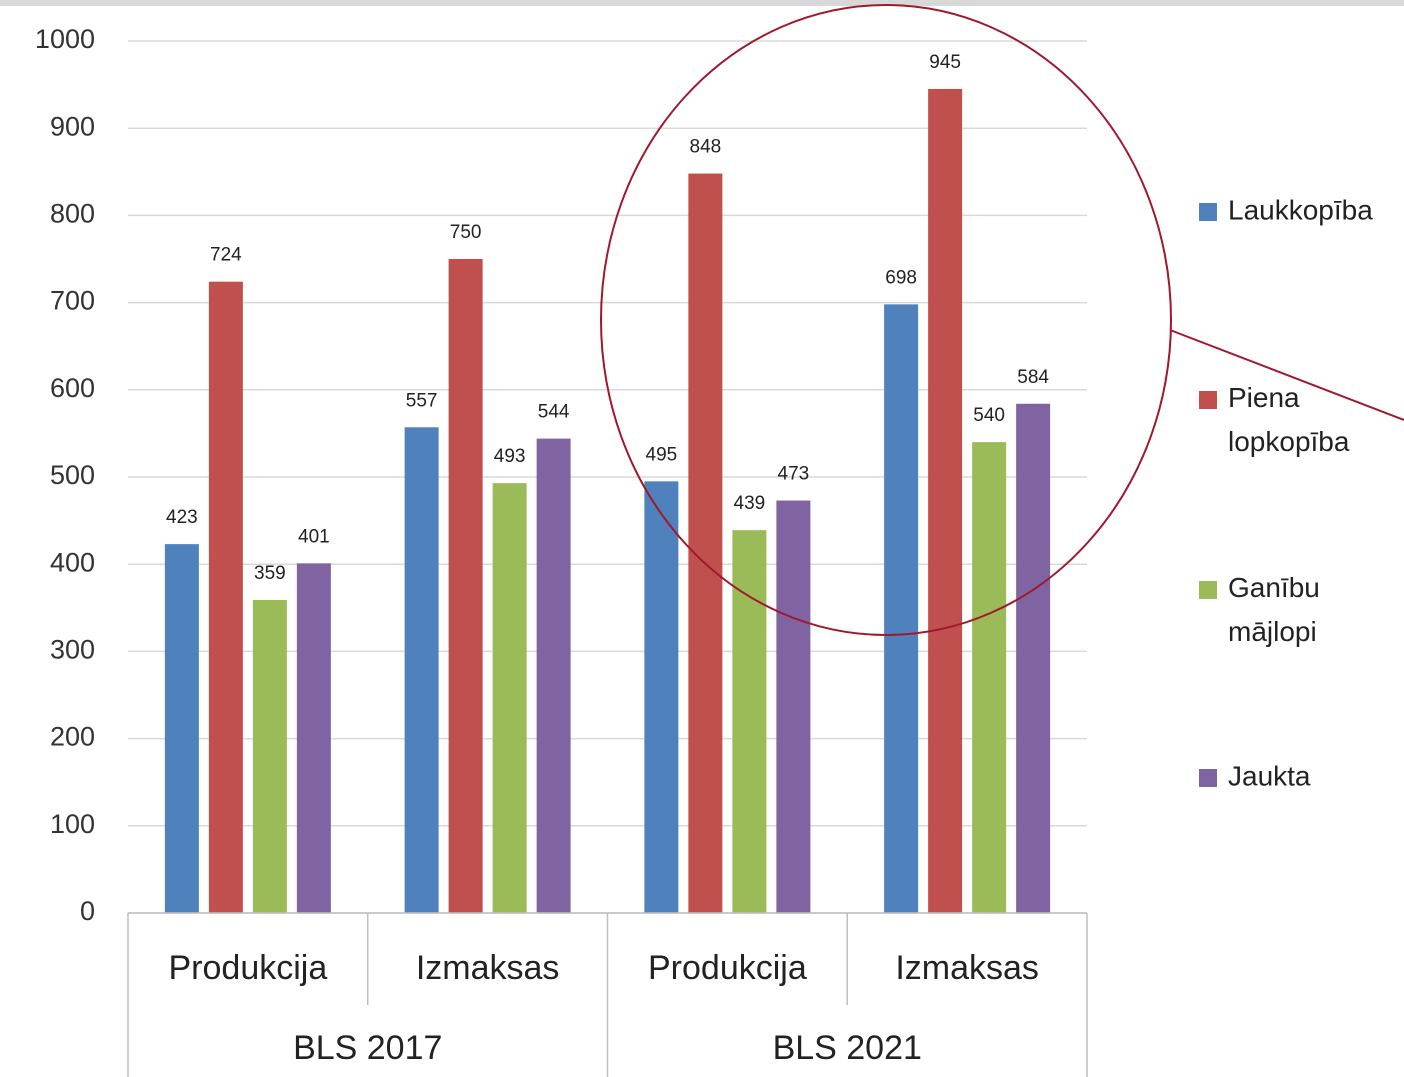  What do you see at coordinates (65, 39) in the screenshot?
I see `y-tick-label: 1000` at bounding box center [65, 39].